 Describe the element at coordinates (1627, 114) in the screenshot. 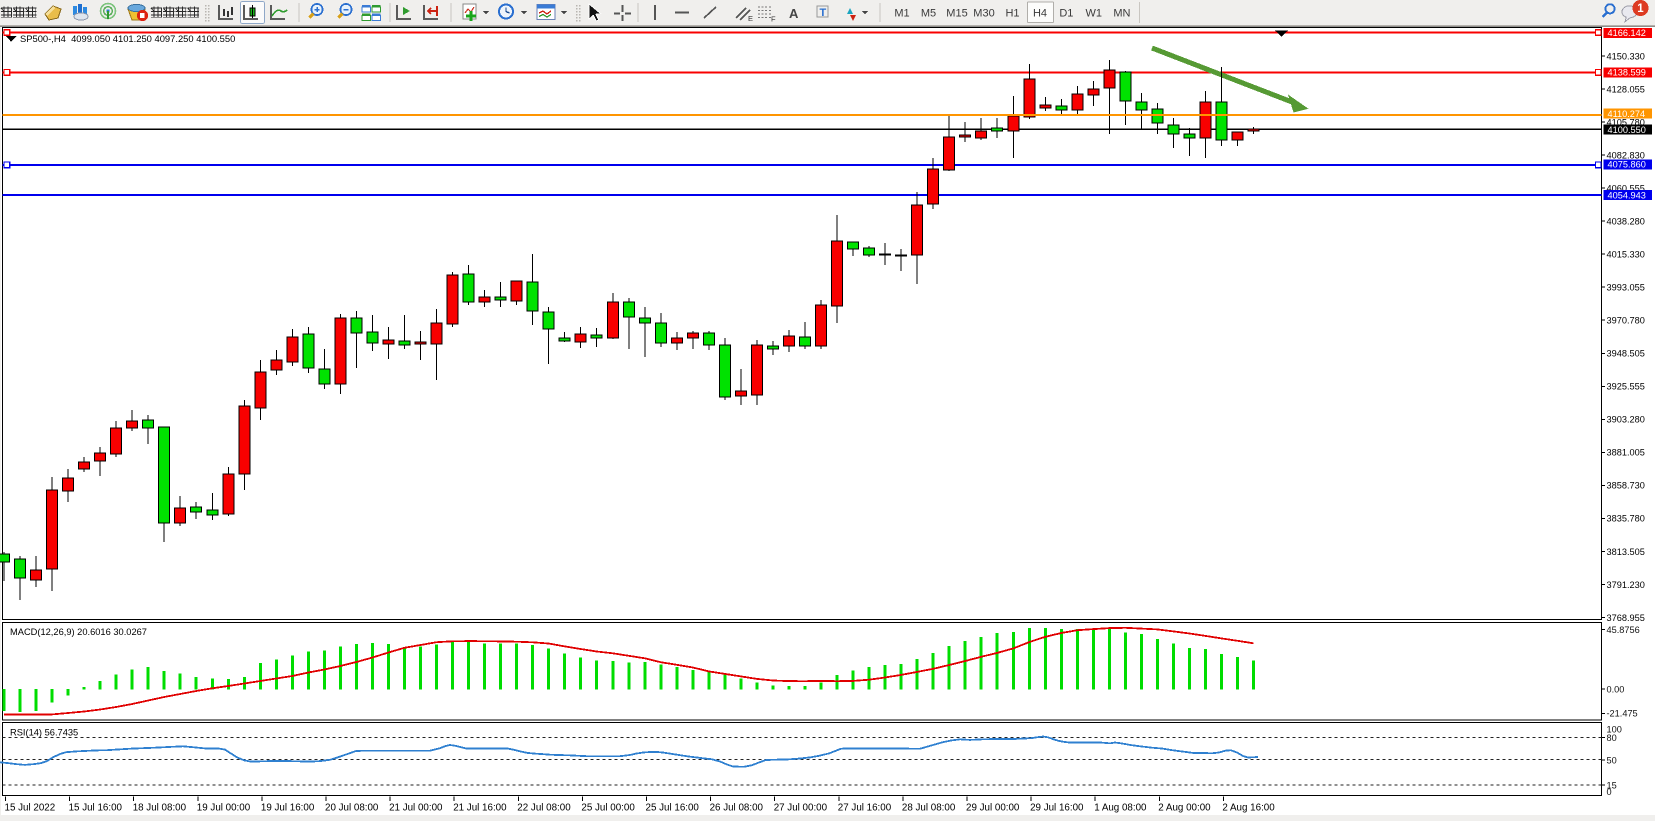

I see `svg-text: 4110.274` at that location.